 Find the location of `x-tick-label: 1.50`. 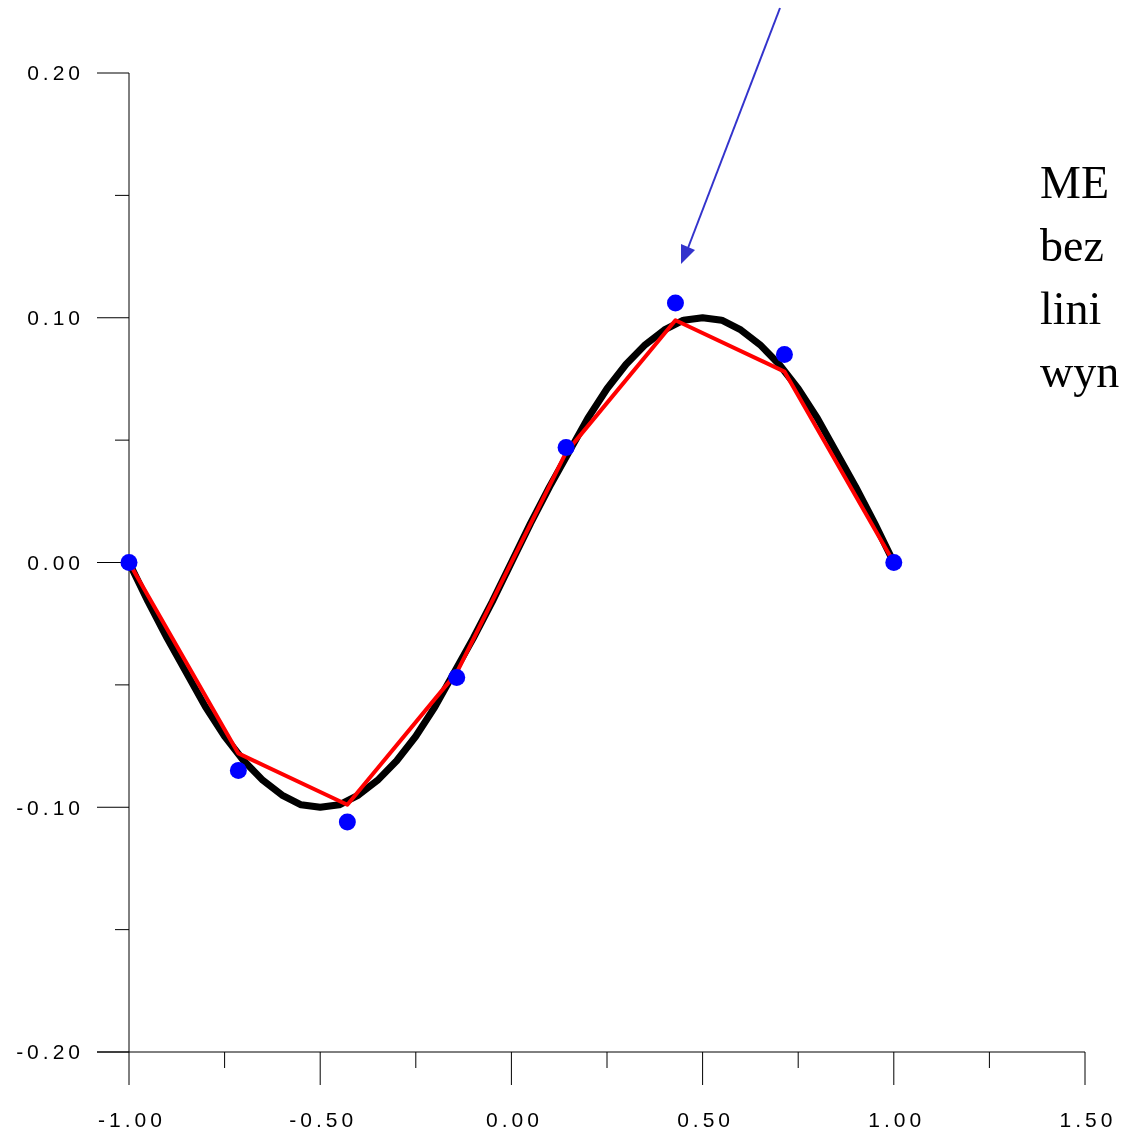

x-tick-label: 1.50 is located at coordinates (1088, 1119).